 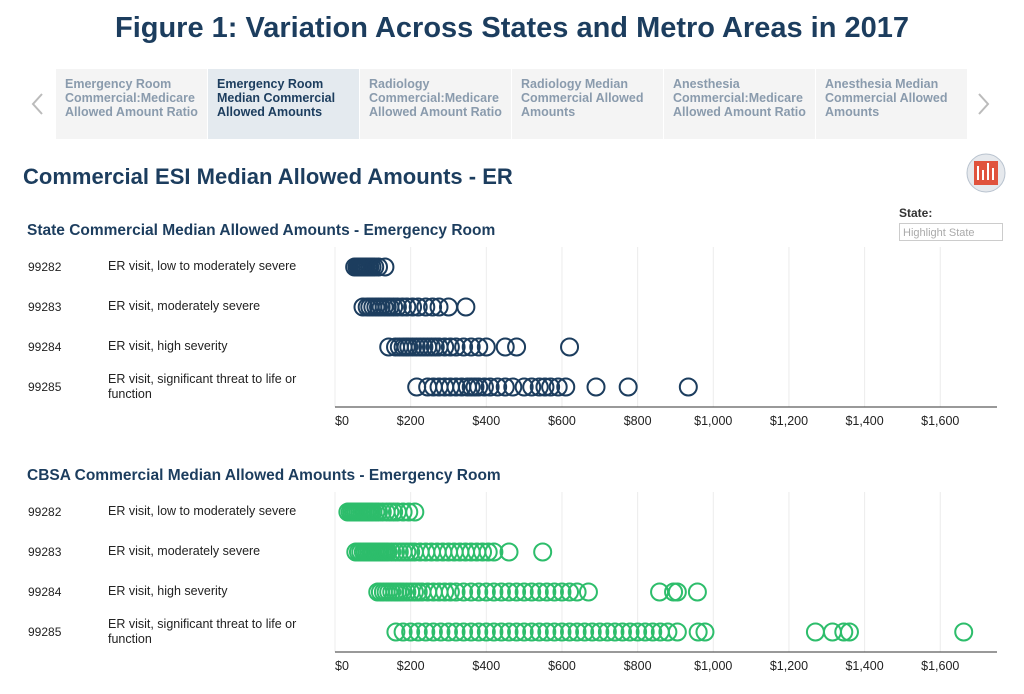 I want to click on icon-glyph, so click(x=985, y=171).